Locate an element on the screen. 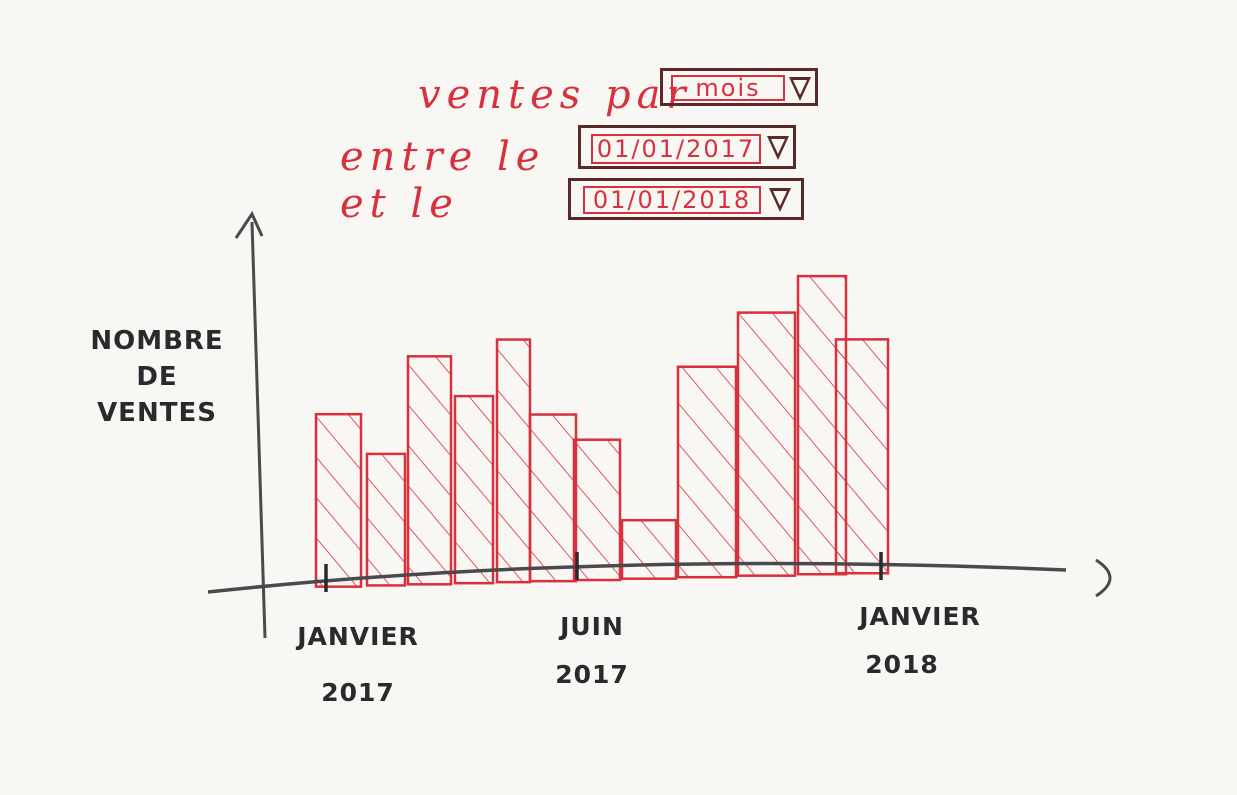  granularity-value: mois is located at coordinates (728, 88).